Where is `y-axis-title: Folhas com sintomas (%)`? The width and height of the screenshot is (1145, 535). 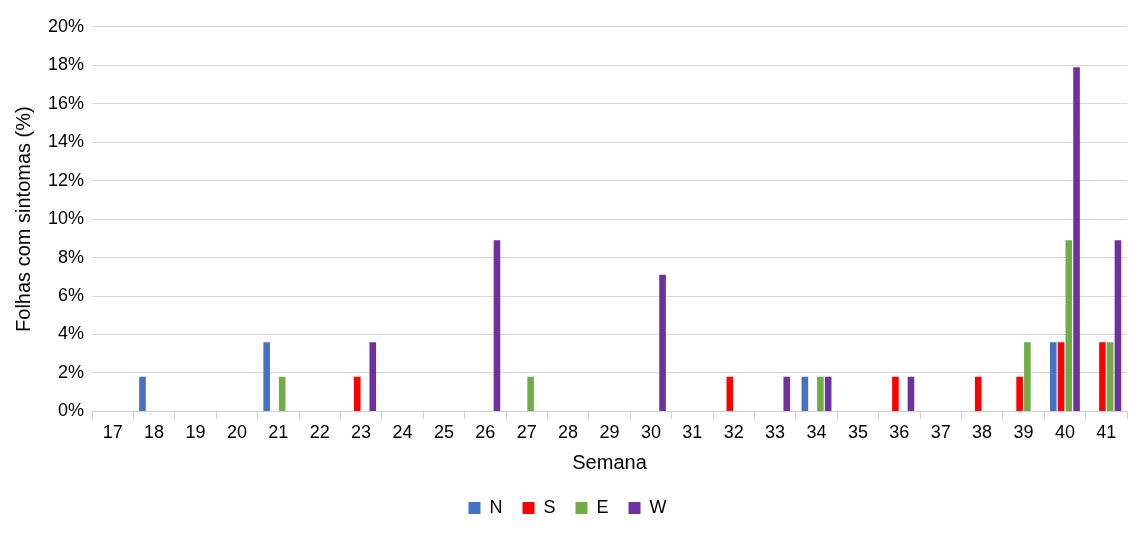 y-axis-title: Folhas com sintomas (%) is located at coordinates (22, 219).